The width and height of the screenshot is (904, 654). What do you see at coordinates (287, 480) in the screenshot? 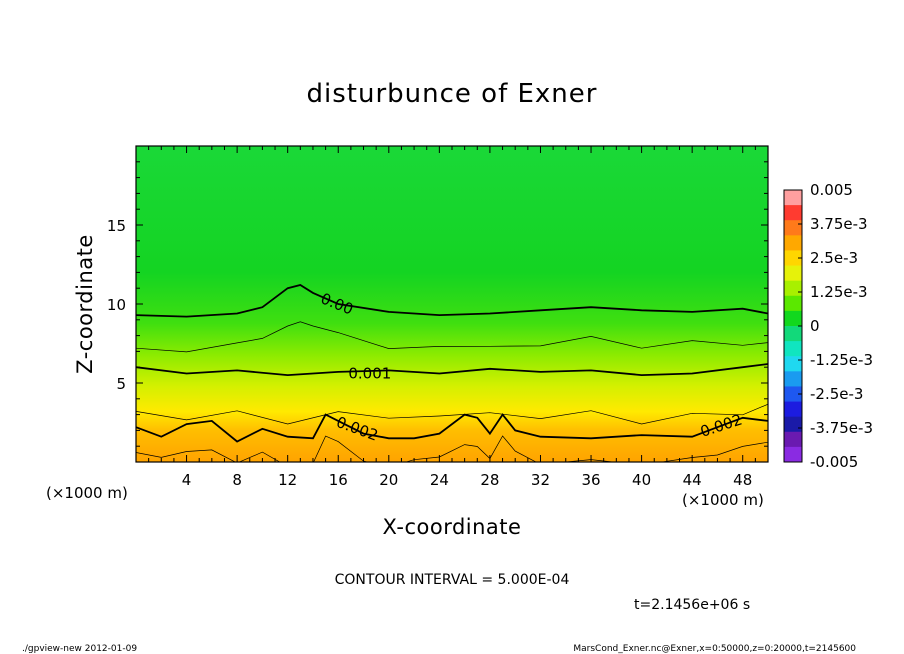
I see `x-tick-label: 12` at bounding box center [287, 480].